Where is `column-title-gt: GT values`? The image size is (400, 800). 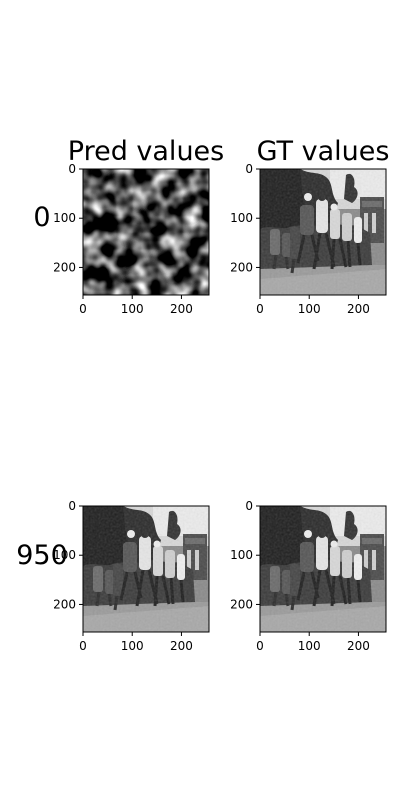 column-title-gt: GT values is located at coordinates (323, 151).